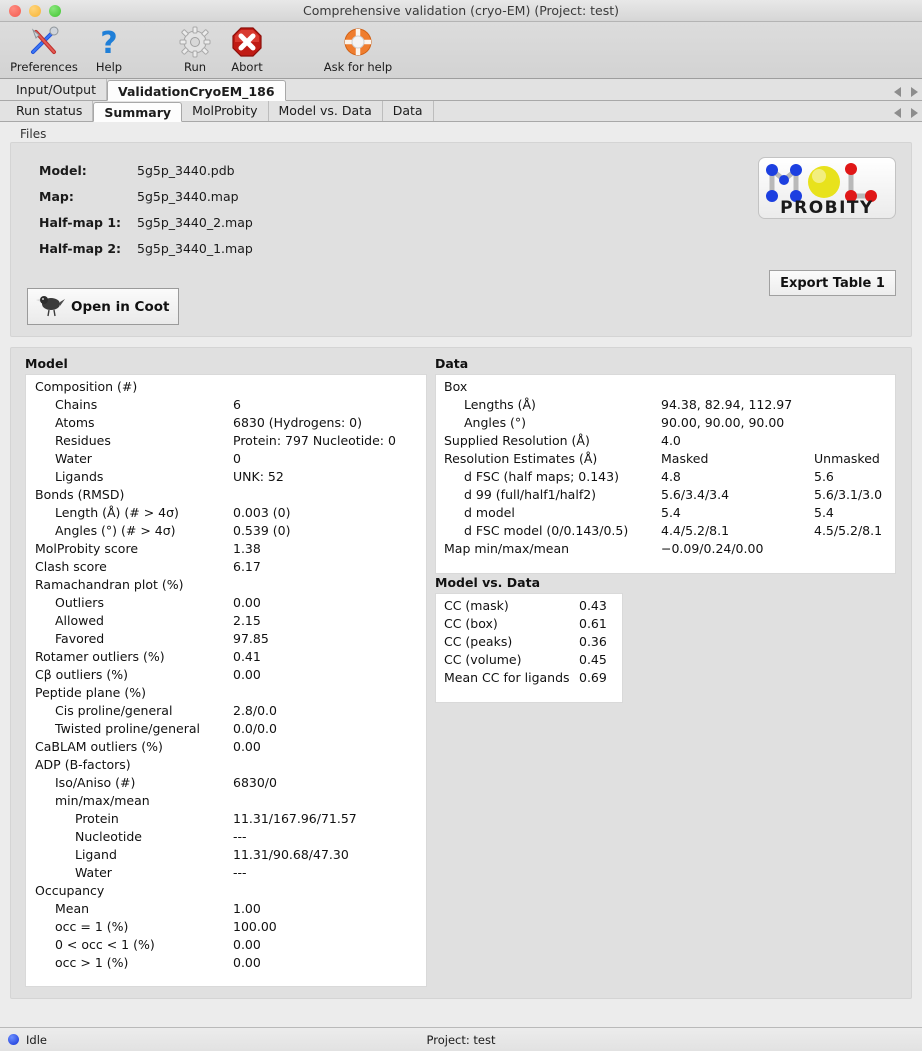  I want to click on top-tab-next-icon, so click(914, 92).